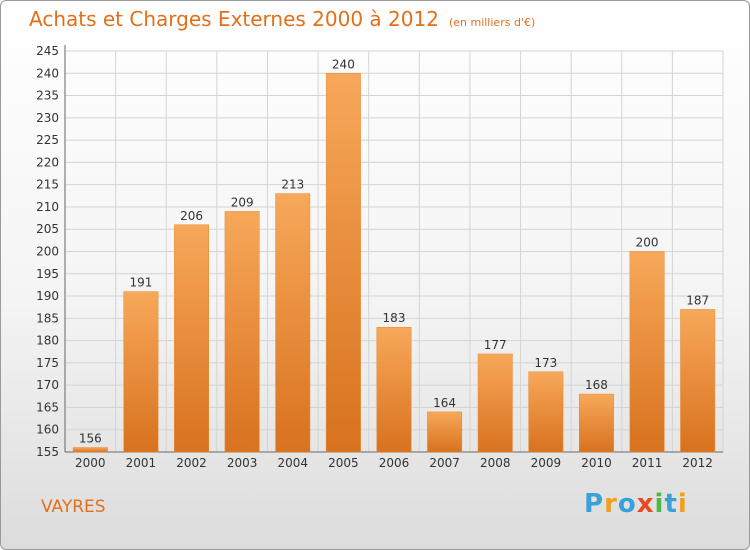  Describe the element at coordinates (495, 345) in the screenshot. I see `value-label-2008: 177` at that location.